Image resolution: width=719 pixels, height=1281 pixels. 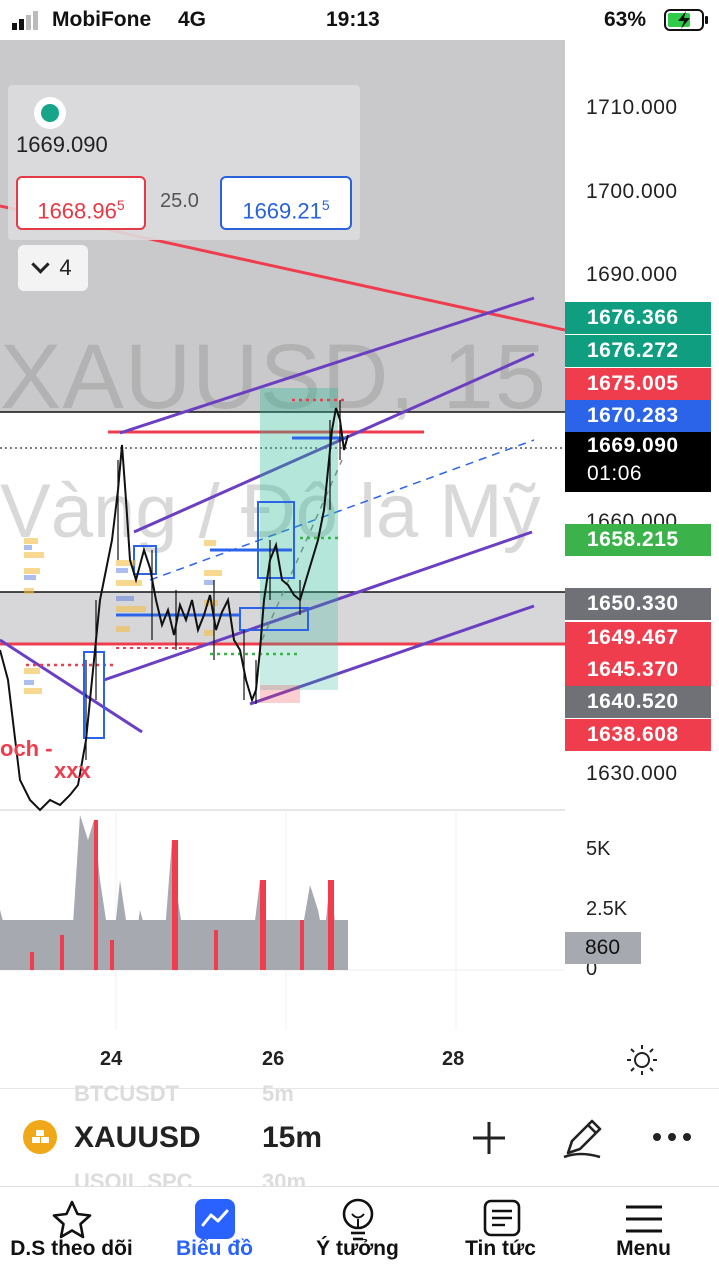 What do you see at coordinates (50, 113) in the screenshot?
I see `market-open-dot-icon` at bounding box center [50, 113].